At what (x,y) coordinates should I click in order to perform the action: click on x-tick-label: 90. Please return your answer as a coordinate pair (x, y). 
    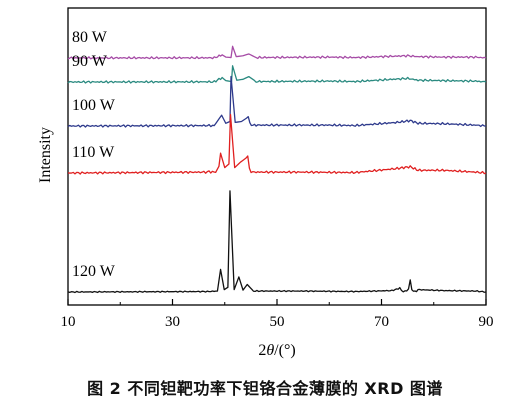
    Looking at the image, I should click on (486, 322).